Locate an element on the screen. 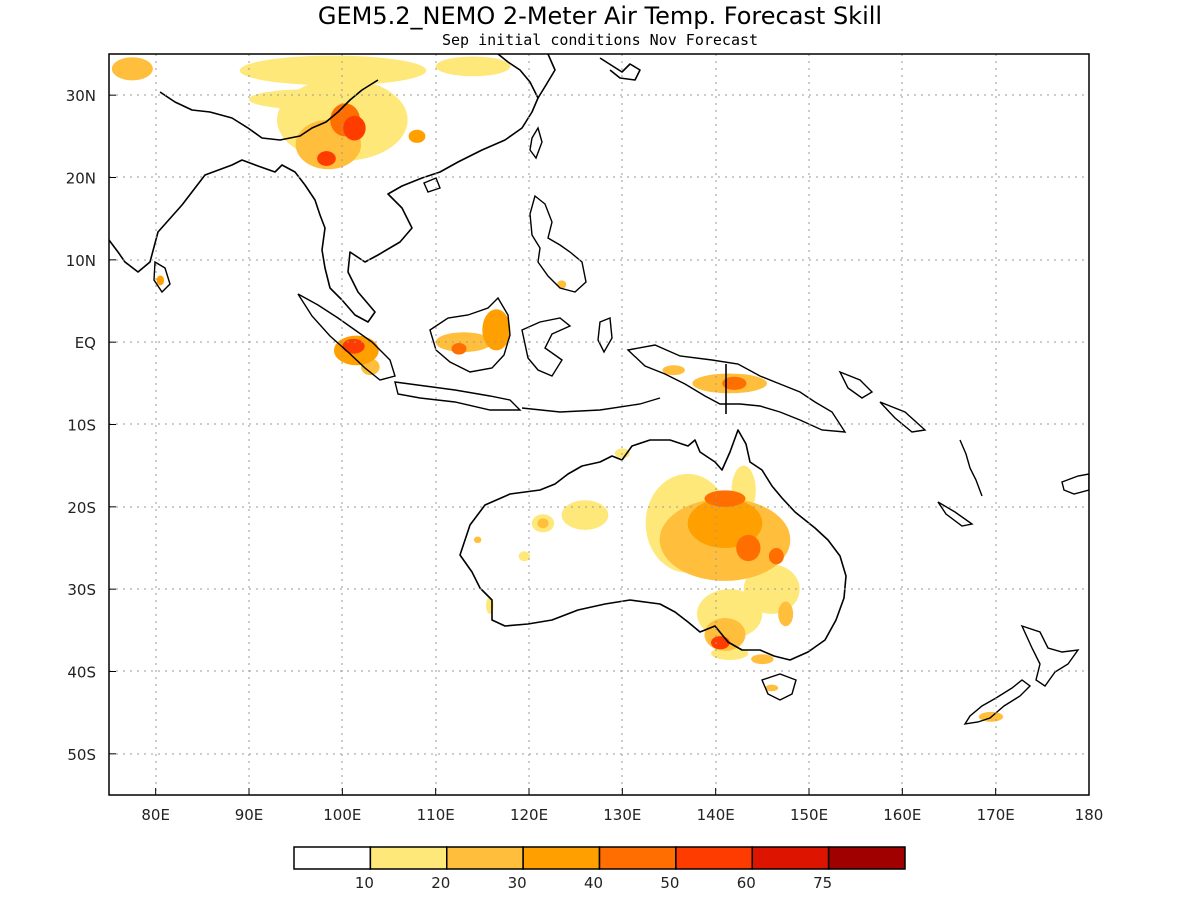 This screenshot has height=900, width=1200. coastline-korea-japan is located at coordinates (589, 76).